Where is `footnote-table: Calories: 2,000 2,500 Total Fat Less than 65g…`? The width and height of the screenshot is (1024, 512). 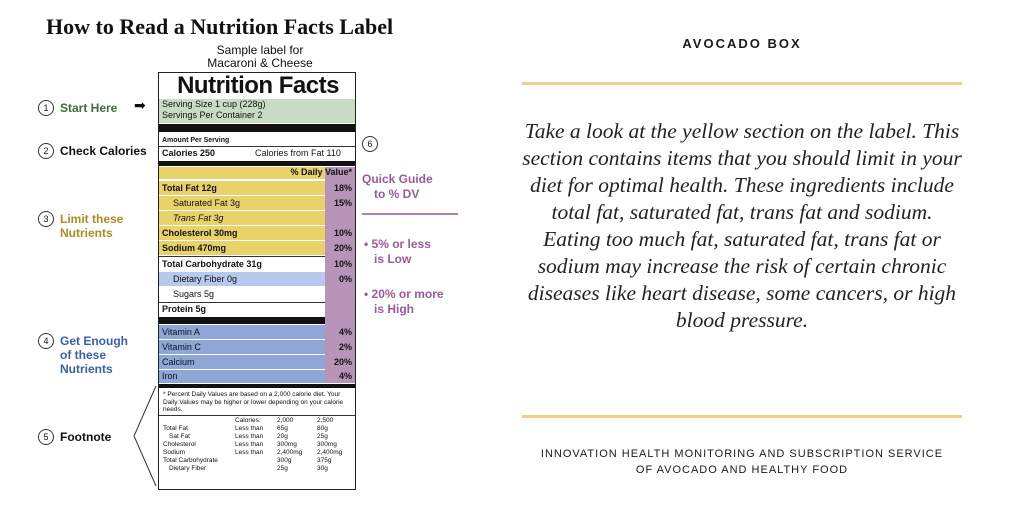
footnote-table: Calories: 2,000 2,500 Total Fat Less than 65g… is located at coordinates (257, 445).